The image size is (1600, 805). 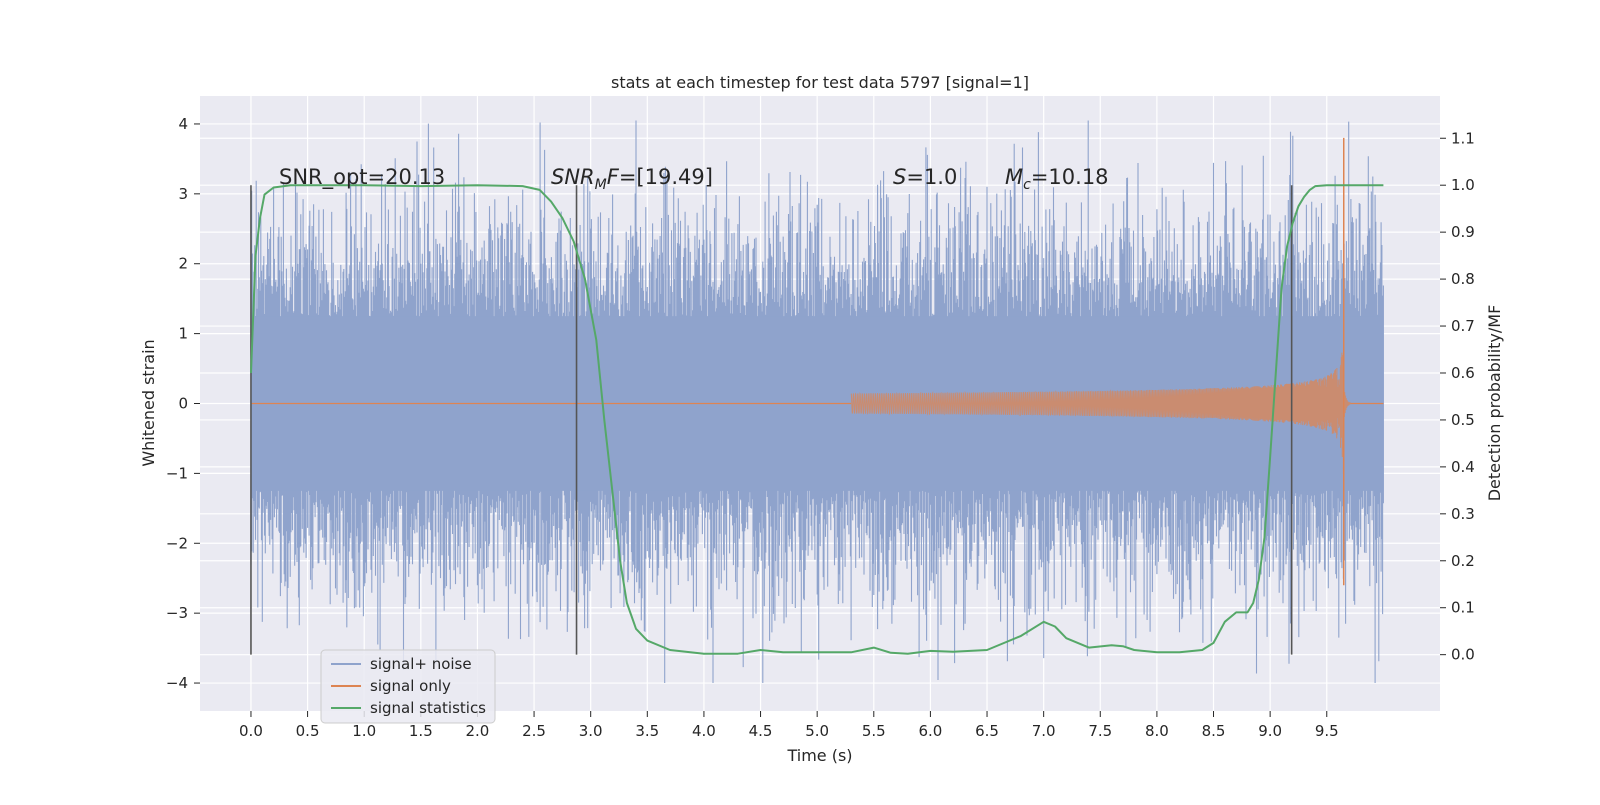 What do you see at coordinates (1157, 731) in the screenshot?
I see `x-tick-label: 8.0` at bounding box center [1157, 731].